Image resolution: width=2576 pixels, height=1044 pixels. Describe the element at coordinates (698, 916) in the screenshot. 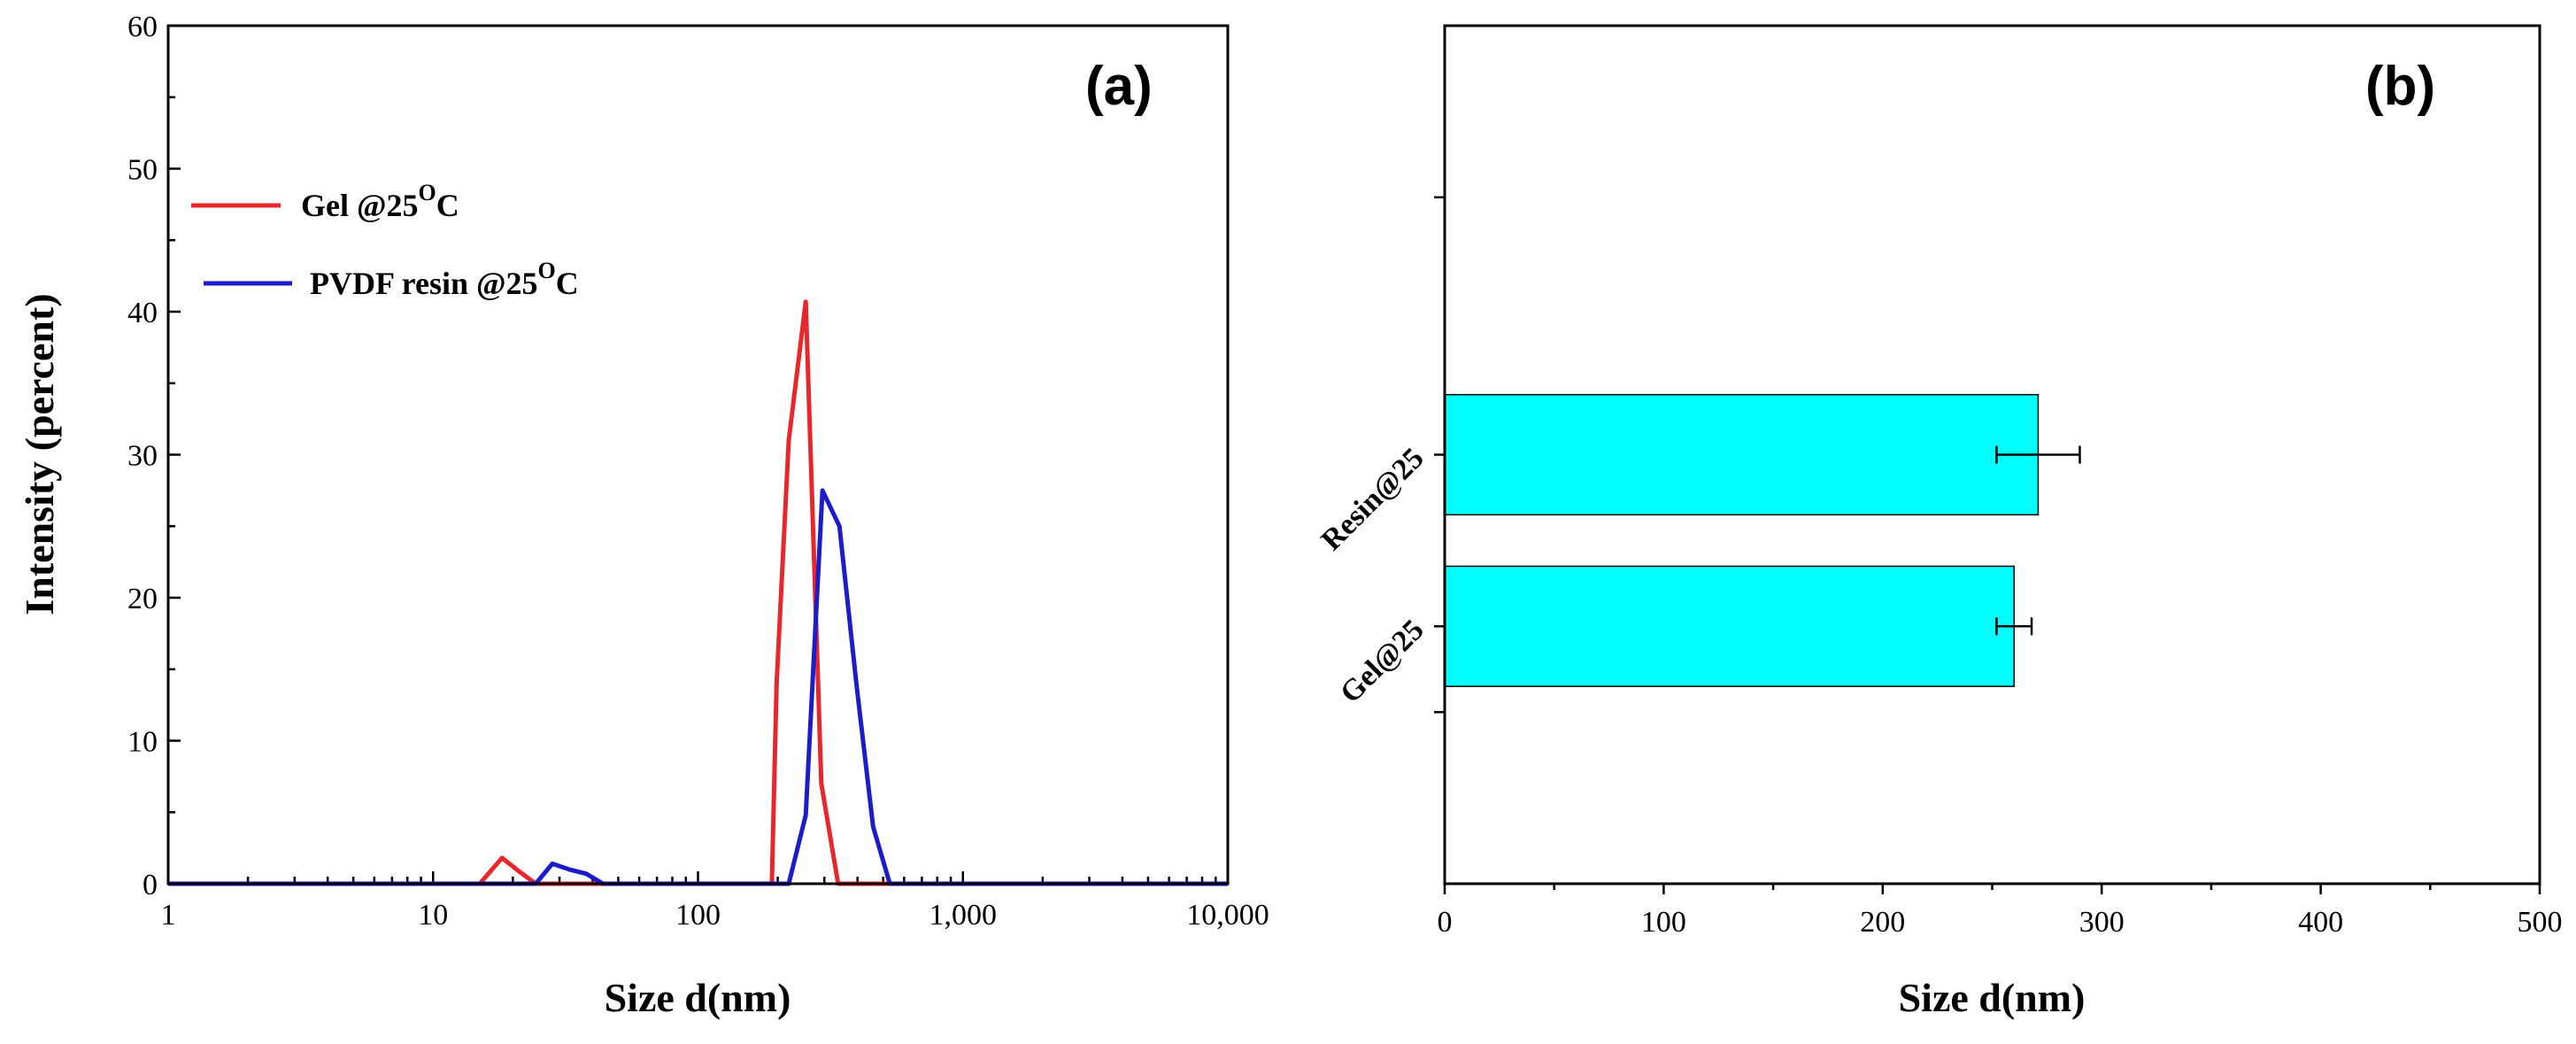

I see `panel-a-x-tick-label: 100` at that location.